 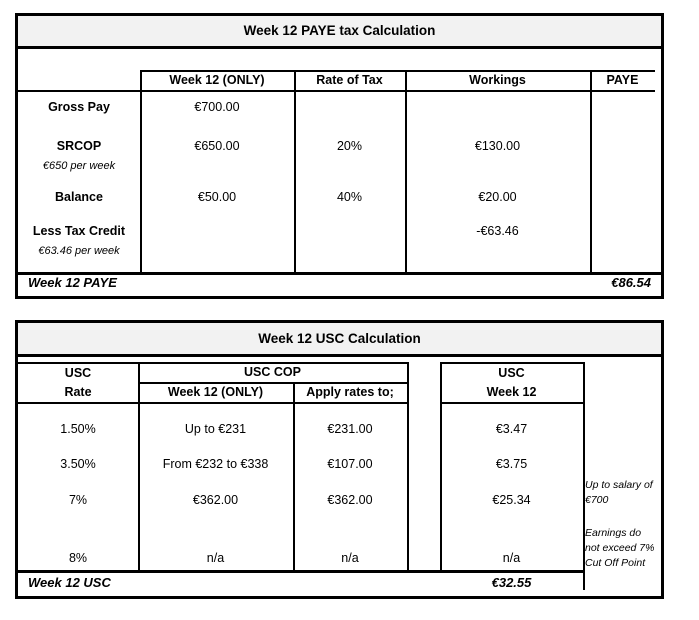 I want to click on usc-cell-usc-4: n/a, so click(x=511, y=558).